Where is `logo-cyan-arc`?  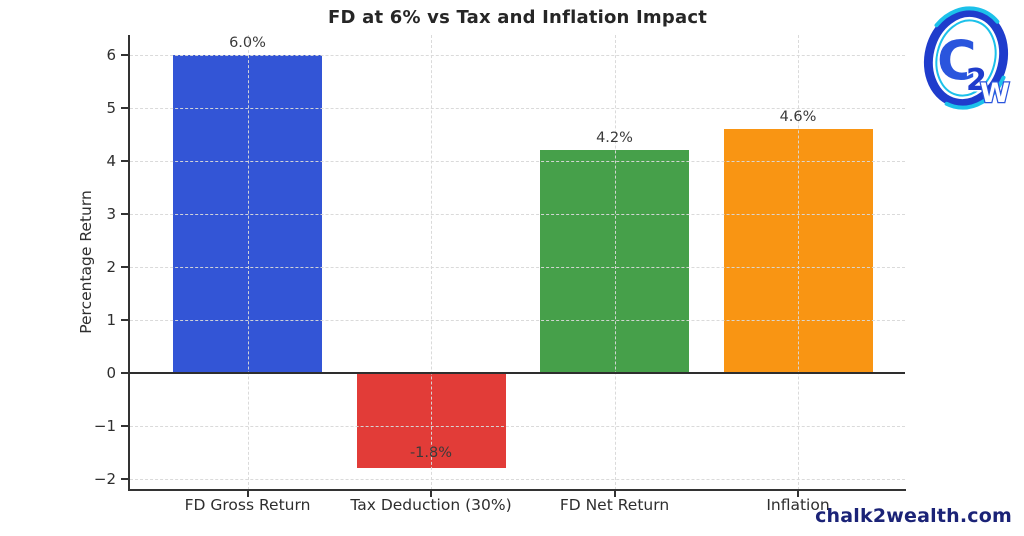
logo-cyan-arc is located at coordinates (966, 58).